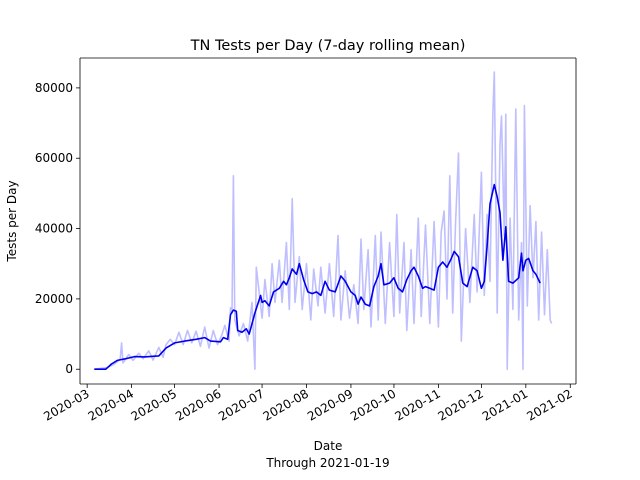 Image resolution: width=640 pixels, height=480 pixels. Describe the element at coordinates (12, 221) in the screenshot. I see `y-axis-label: Tests per Day` at that location.